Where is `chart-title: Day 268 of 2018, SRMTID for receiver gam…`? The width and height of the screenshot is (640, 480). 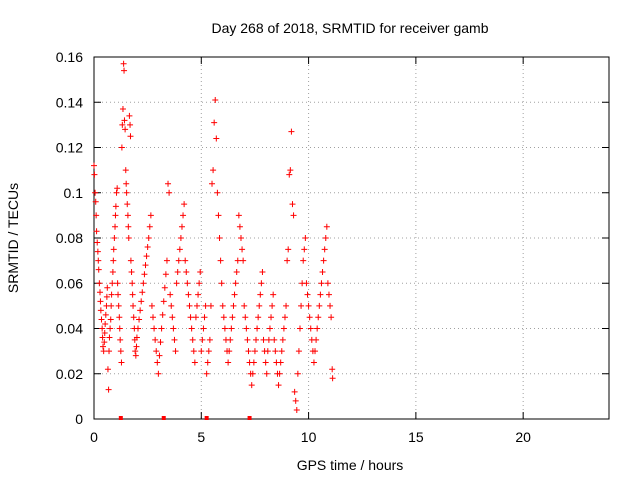
chart-title: Day 268 of 2018, SRMTID for receiver gam… is located at coordinates (349, 28).